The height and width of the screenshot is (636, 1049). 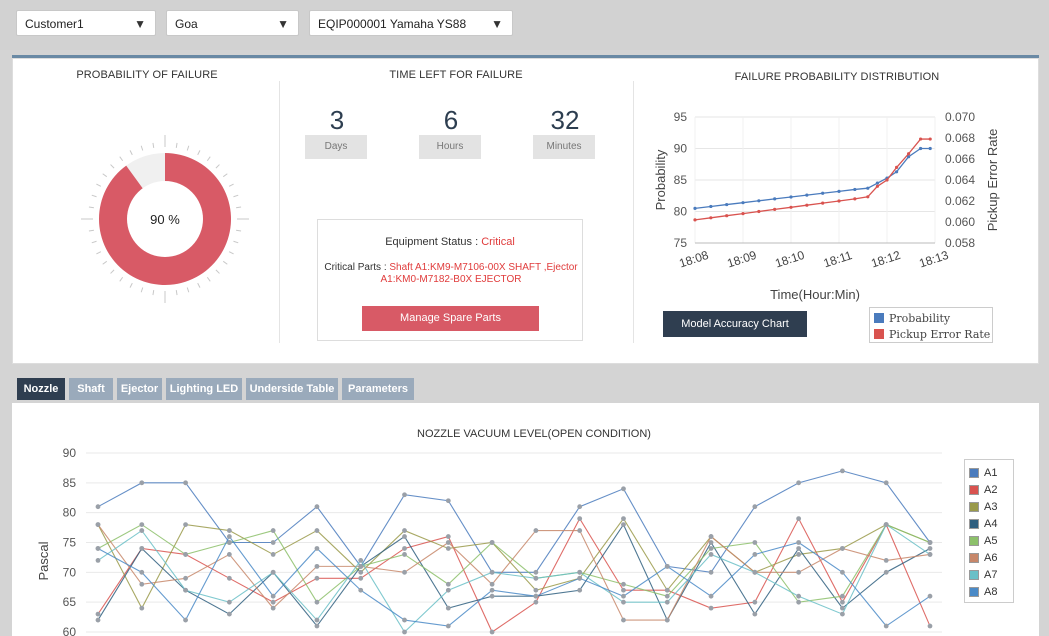 What do you see at coordinates (91, 389) in the screenshot?
I see `tab-shaft: Shaft` at bounding box center [91, 389].